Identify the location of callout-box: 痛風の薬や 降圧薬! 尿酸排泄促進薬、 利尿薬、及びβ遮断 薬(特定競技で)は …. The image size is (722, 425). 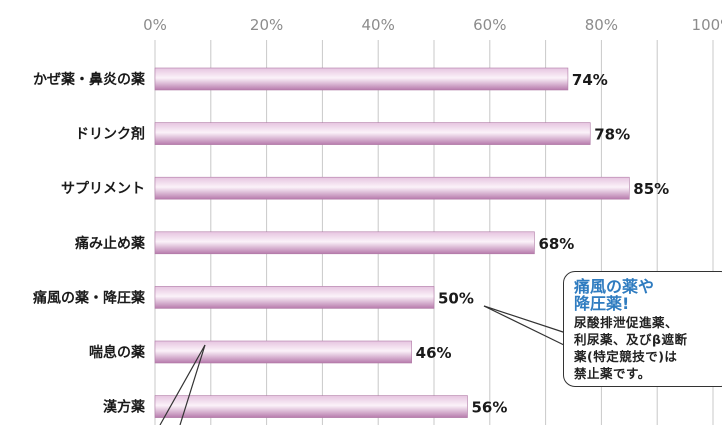
(642, 329).